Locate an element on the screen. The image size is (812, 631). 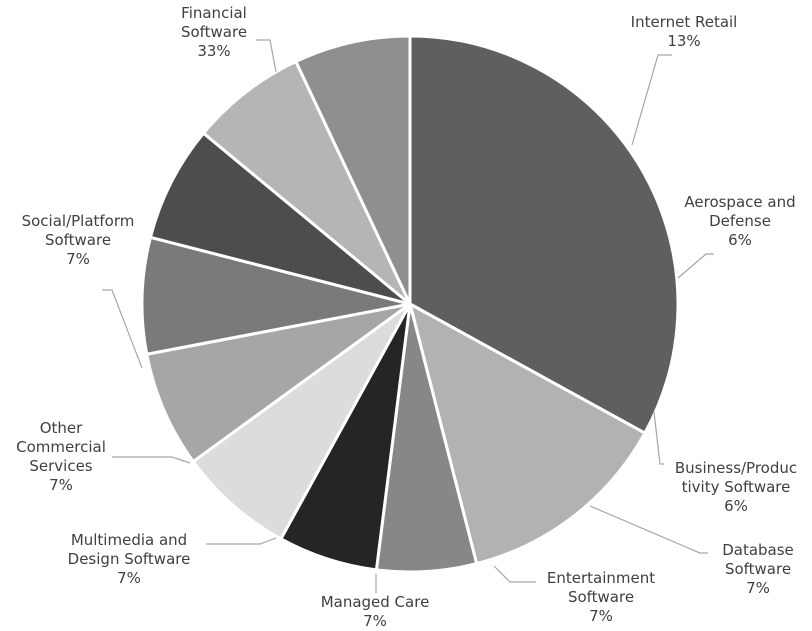
slice-name: Services is located at coordinates (60, 466).